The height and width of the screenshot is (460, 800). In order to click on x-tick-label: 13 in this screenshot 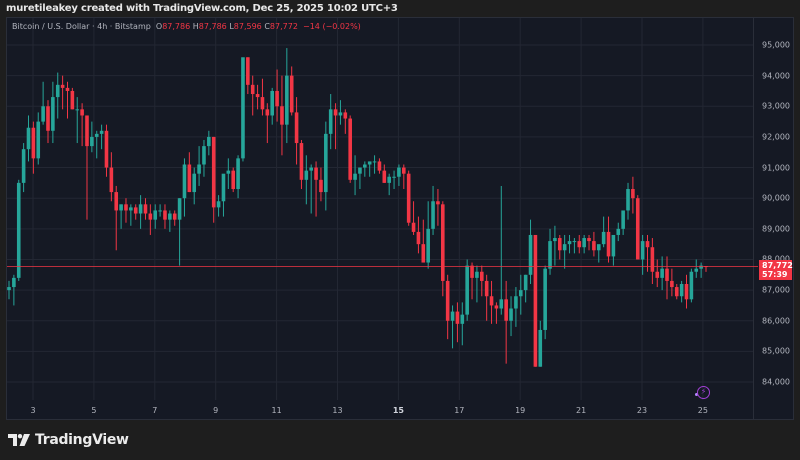, I will do `click(337, 410)`.